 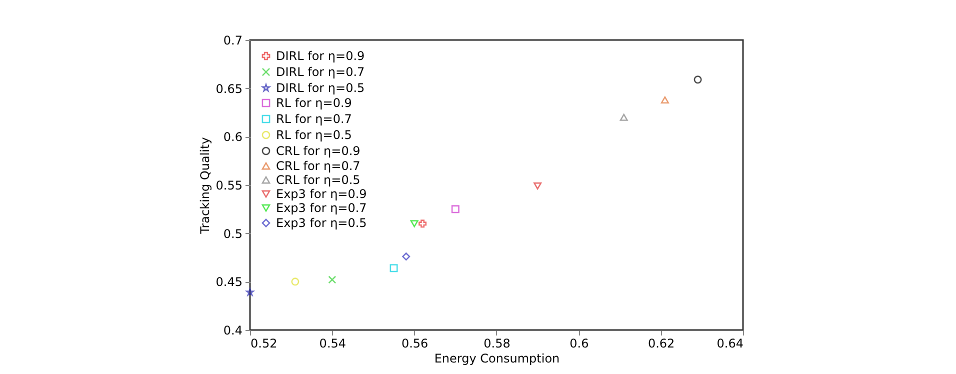 I want to click on legend-label: Exp3 for η=0.9, so click(x=321, y=194).